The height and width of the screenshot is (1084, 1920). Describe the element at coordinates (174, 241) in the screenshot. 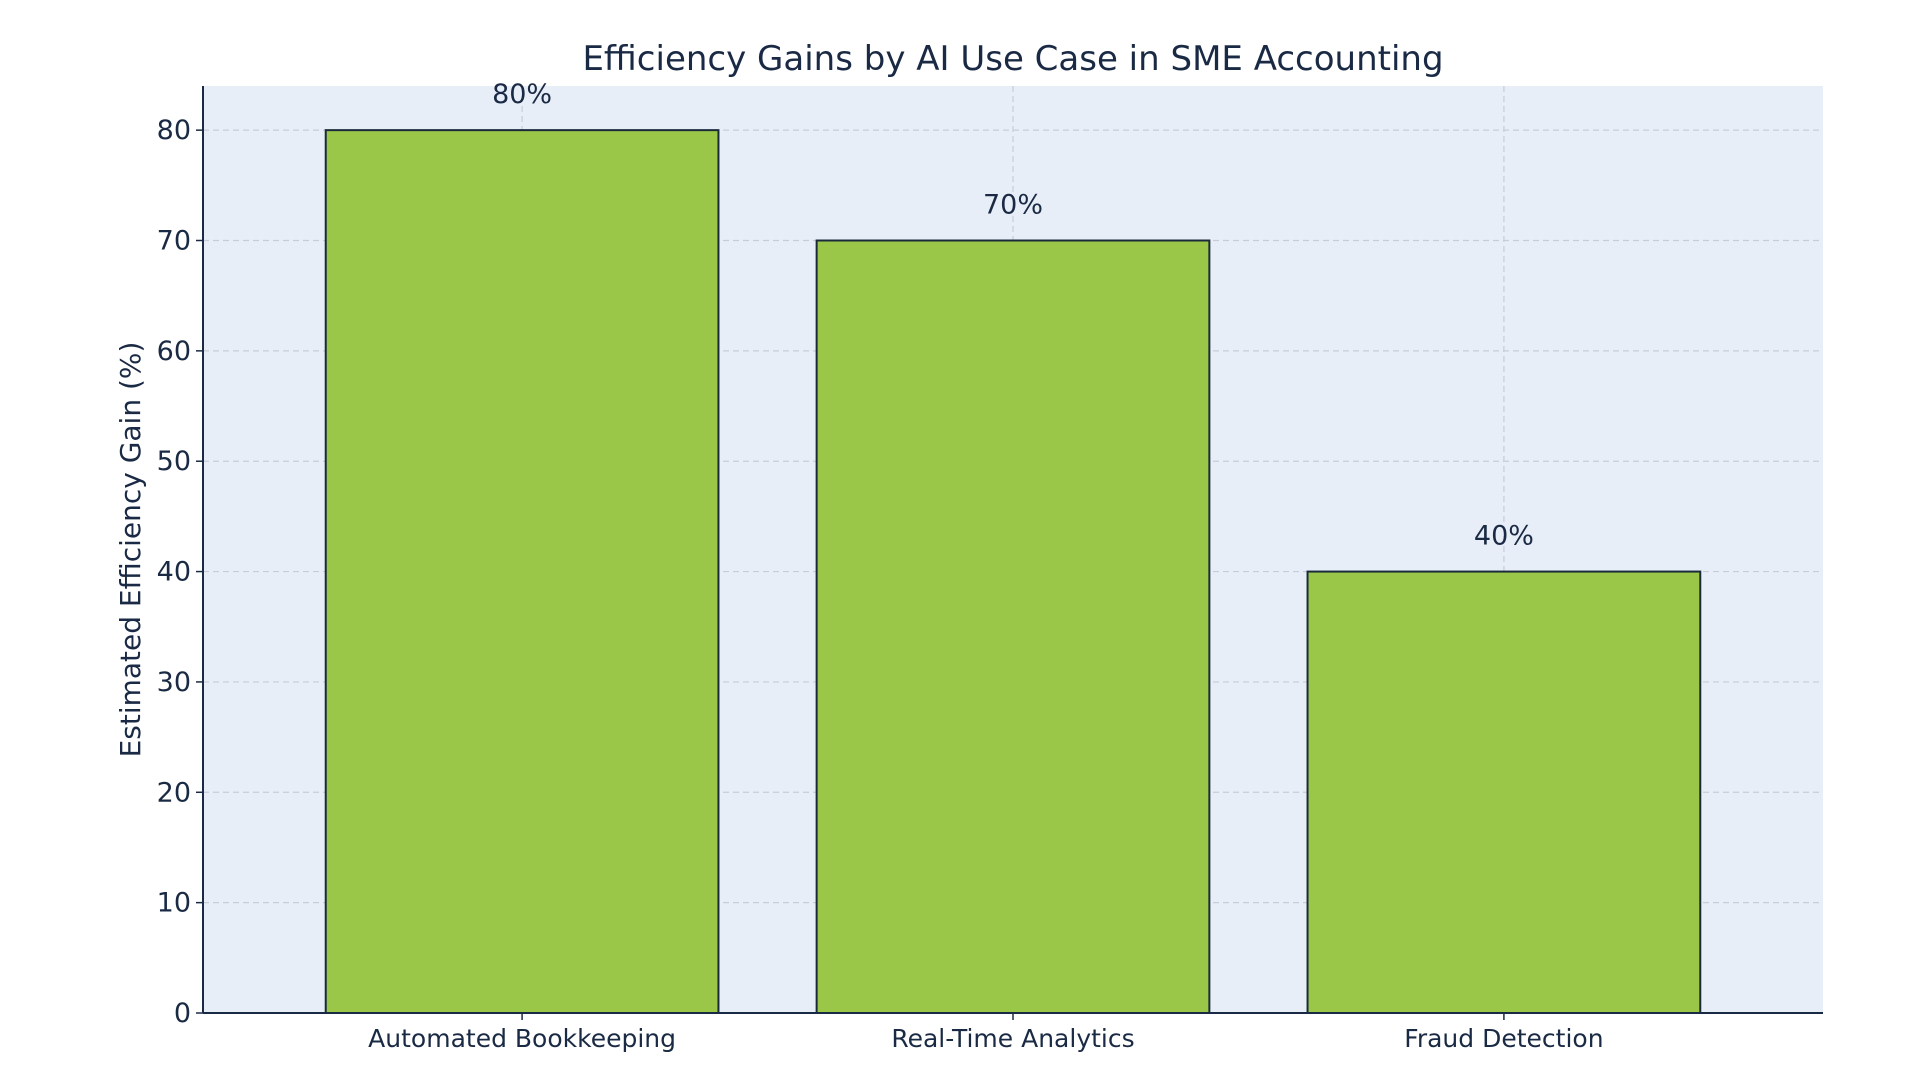

I see `y-tick-label: 70` at that location.